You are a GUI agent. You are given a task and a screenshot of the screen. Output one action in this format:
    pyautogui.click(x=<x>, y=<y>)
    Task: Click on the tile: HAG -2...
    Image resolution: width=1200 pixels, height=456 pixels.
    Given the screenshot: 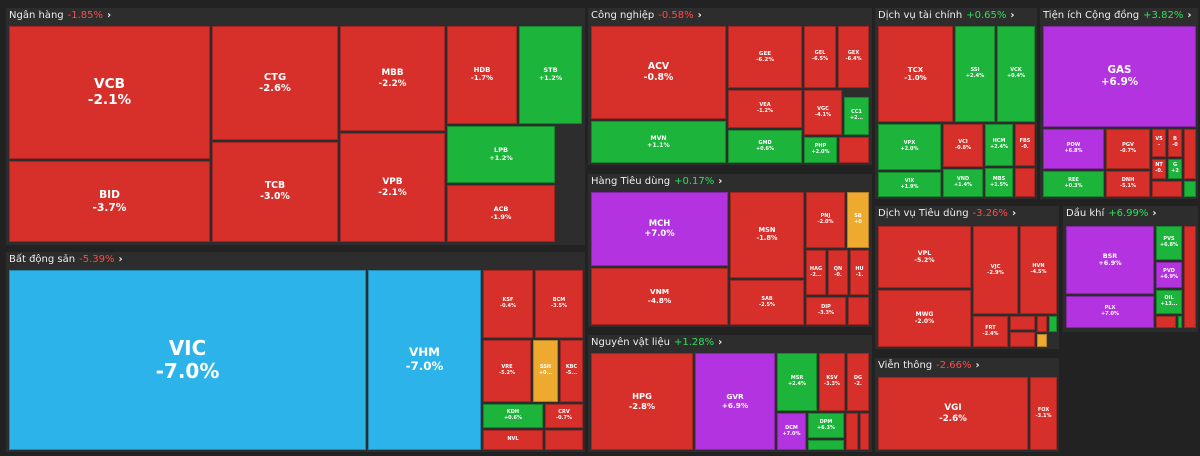 What is the action you would take?
    pyautogui.click(x=816, y=272)
    